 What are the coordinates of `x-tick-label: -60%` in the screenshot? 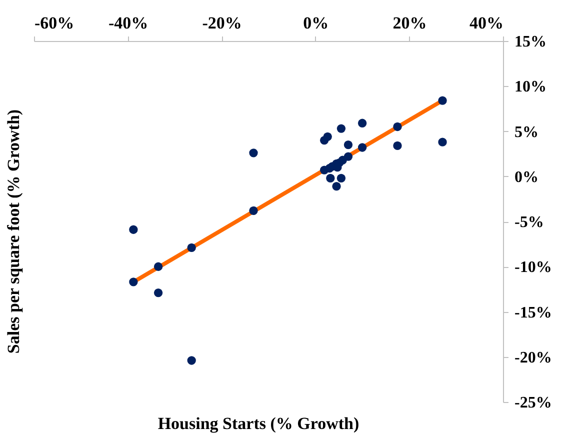 It's located at (54, 23).